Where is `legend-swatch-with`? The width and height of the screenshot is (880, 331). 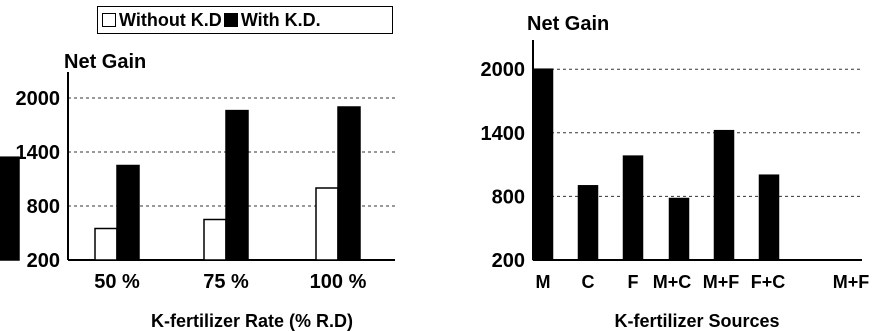 legend-swatch-with is located at coordinates (230, 20).